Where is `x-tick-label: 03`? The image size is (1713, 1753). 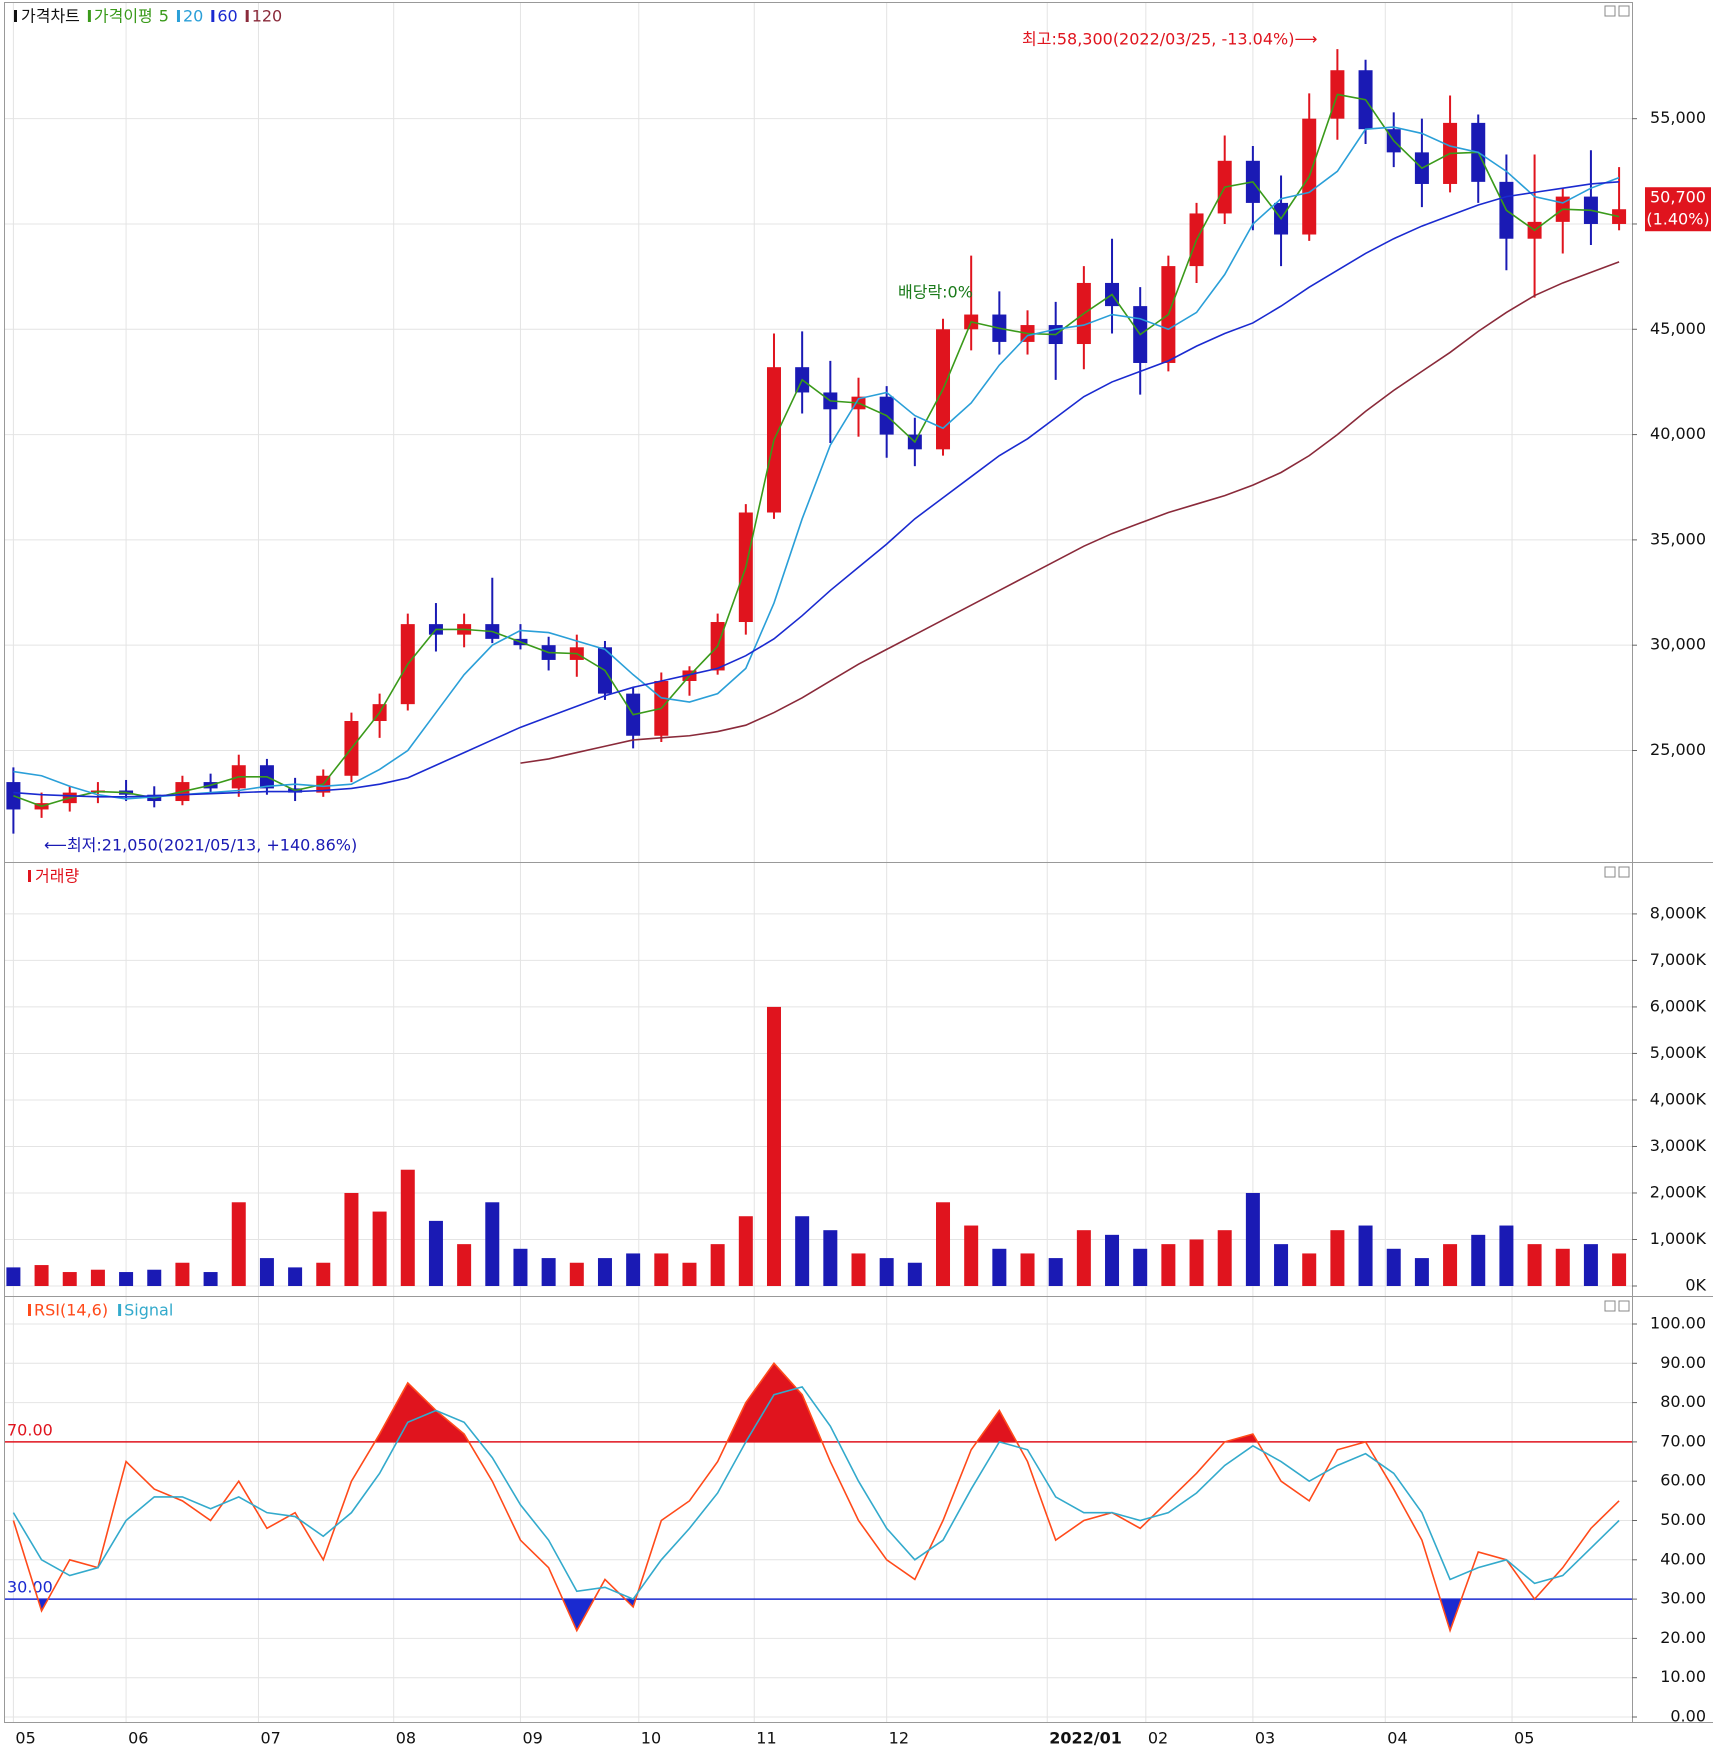
x-tick-label: 03 is located at coordinates (1265, 1738).